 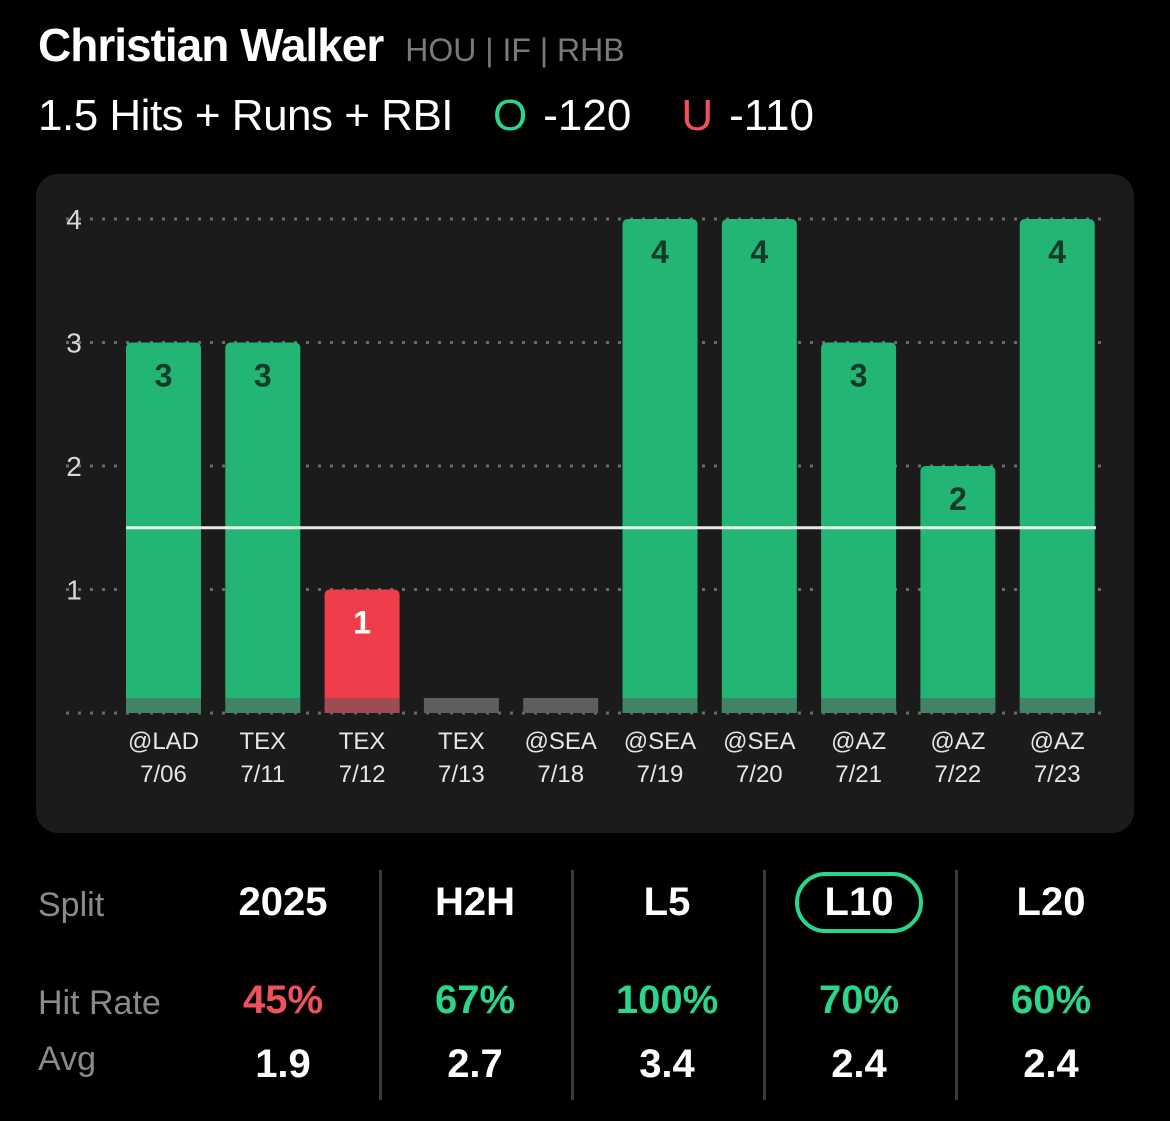 I want to click on x-tick-date: 7/18, so click(x=560, y=774).